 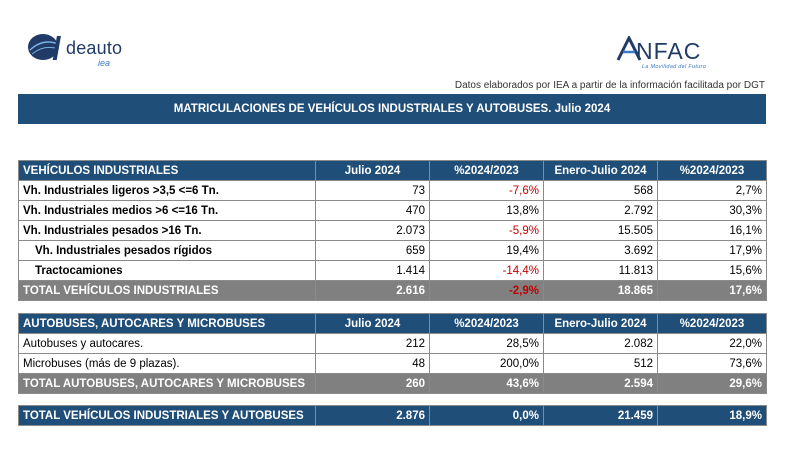 What do you see at coordinates (486, 270) in the screenshot?
I see `pct-julio-value: -14,4%` at bounding box center [486, 270].